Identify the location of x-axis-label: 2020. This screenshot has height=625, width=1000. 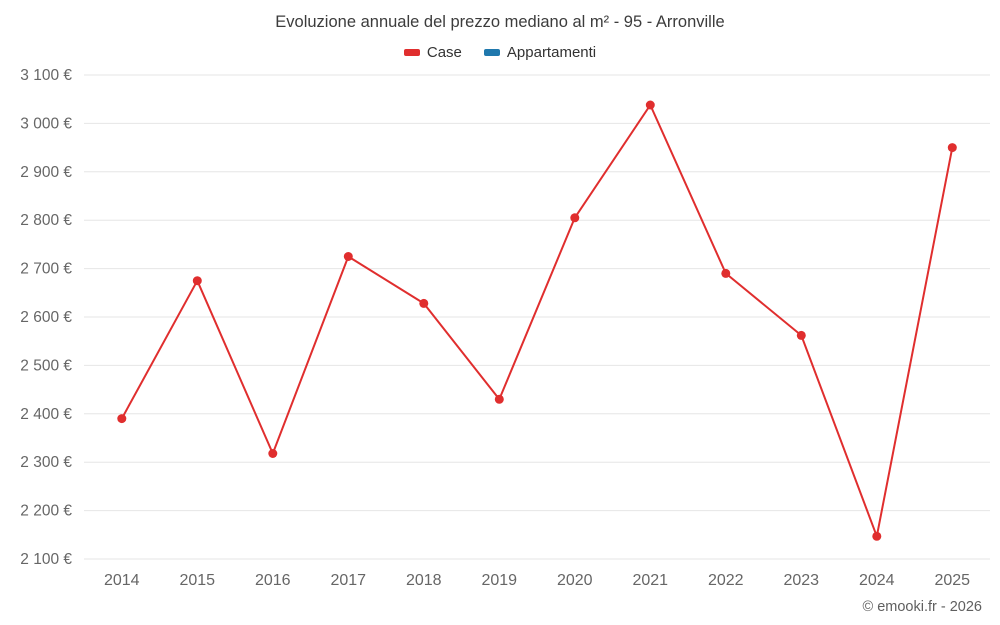
(575, 580).